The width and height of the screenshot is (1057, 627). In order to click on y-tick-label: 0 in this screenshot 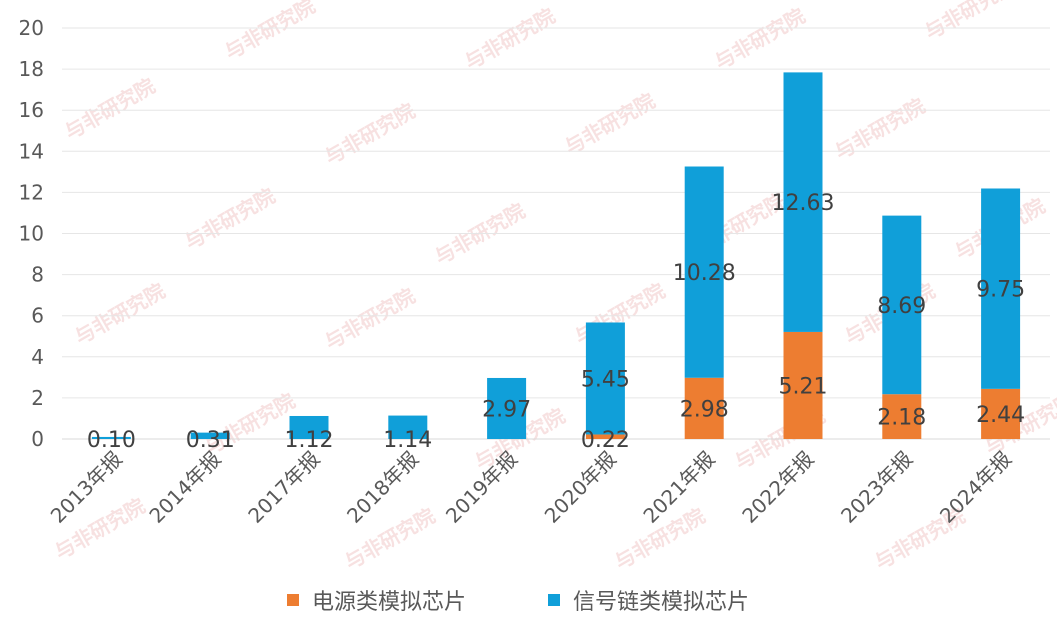, I will do `click(37, 439)`.